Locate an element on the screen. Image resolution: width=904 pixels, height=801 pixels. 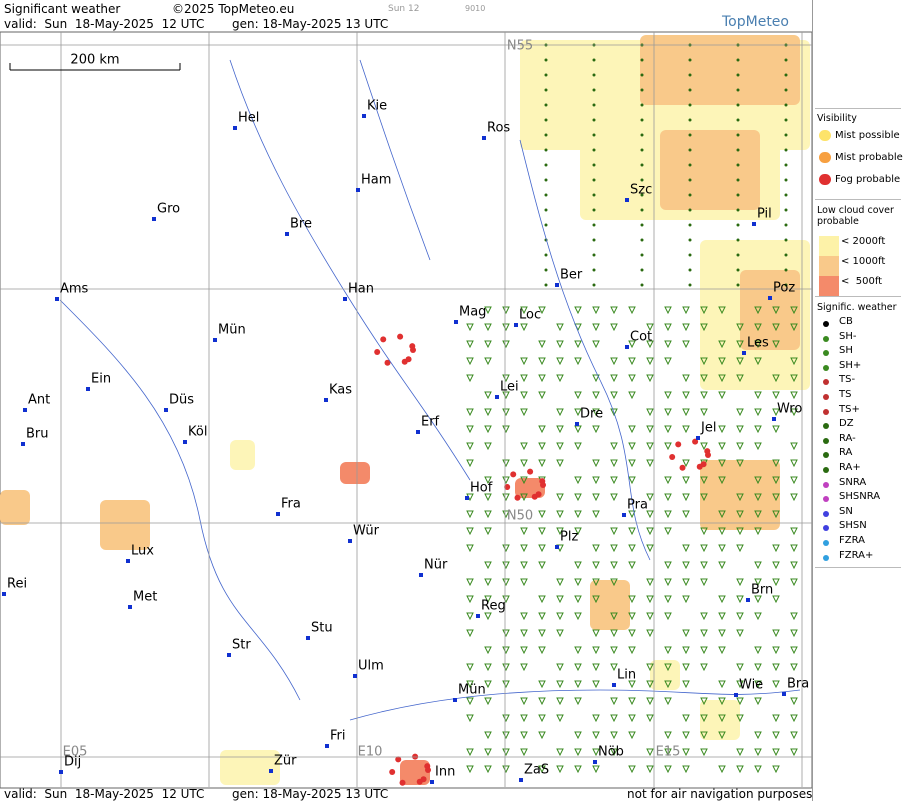
city-label: Cot is located at coordinates (641, 337).